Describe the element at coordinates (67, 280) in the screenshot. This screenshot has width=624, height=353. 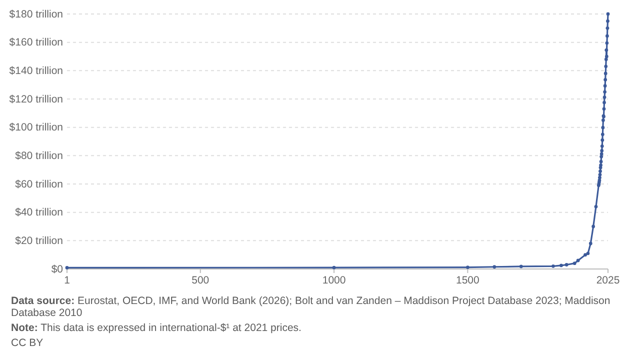
I see `x-tick-label: 1` at that location.